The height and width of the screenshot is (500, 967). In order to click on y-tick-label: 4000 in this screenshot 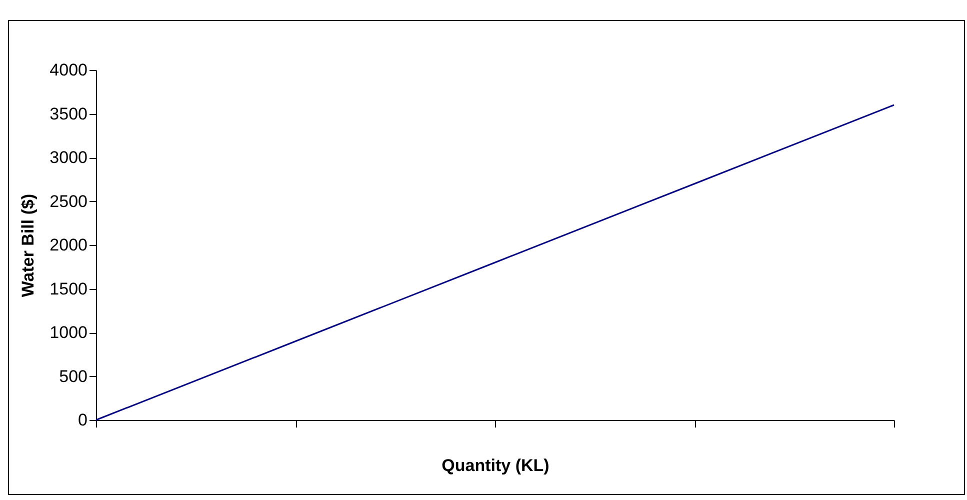, I will do `click(69, 70)`.